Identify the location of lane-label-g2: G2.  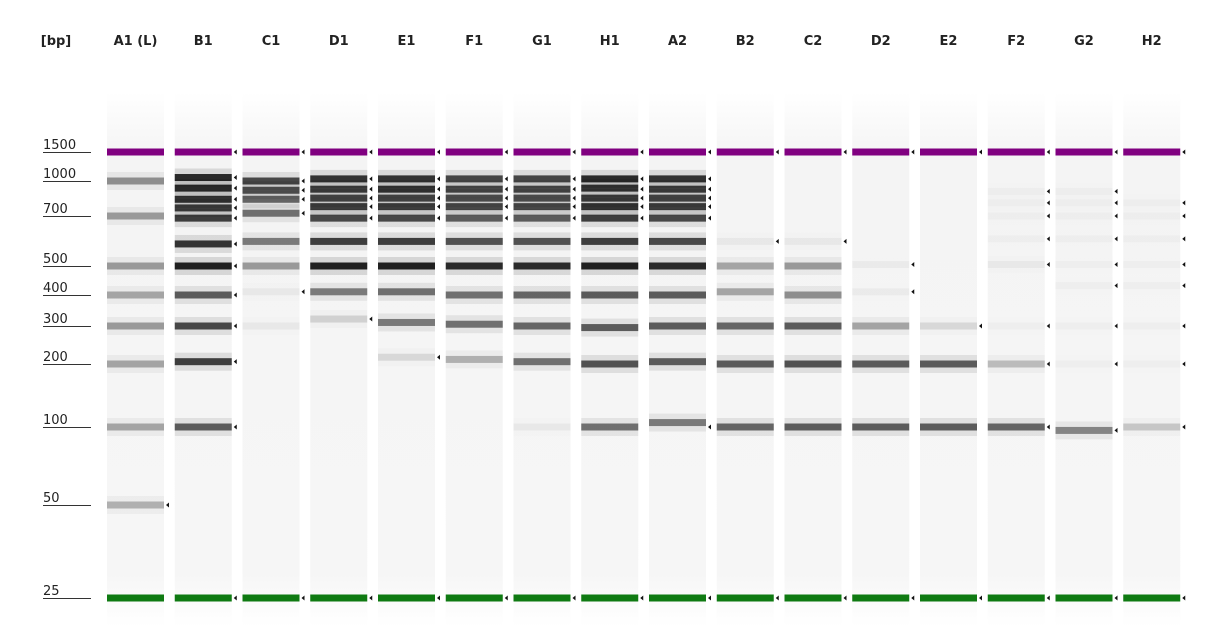
(1084, 41).